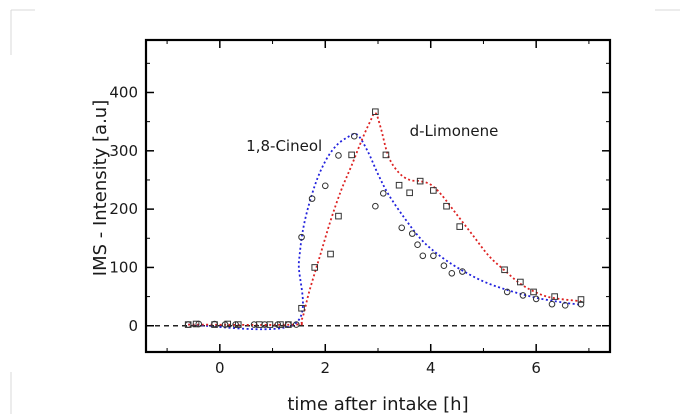 The width and height of the screenshot is (691, 414). I want to click on y-tick-label: 100, so click(123, 267).